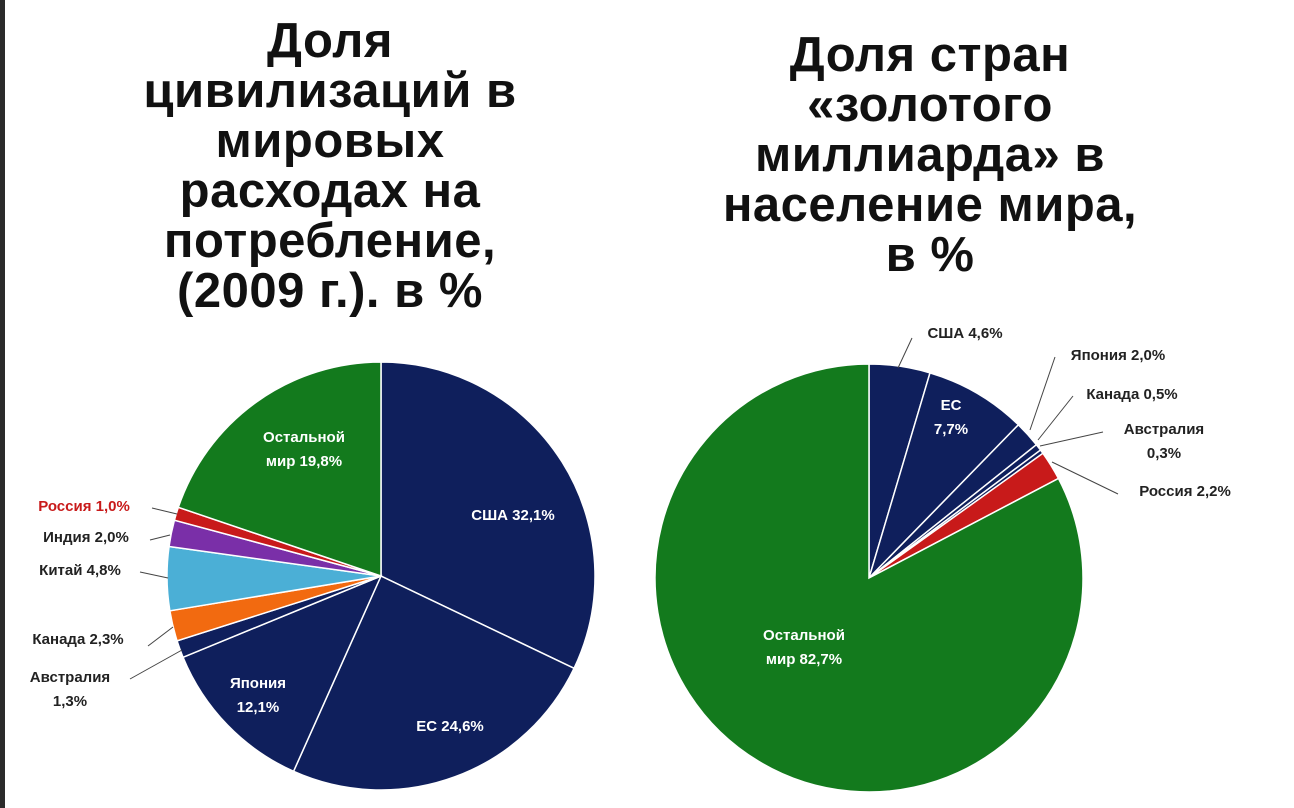 This screenshot has width=1294, height=808. What do you see at coordinates (258, 683) in the screenshot?
I see `slice-label-line: Япония` at bounding box center [258, 683].